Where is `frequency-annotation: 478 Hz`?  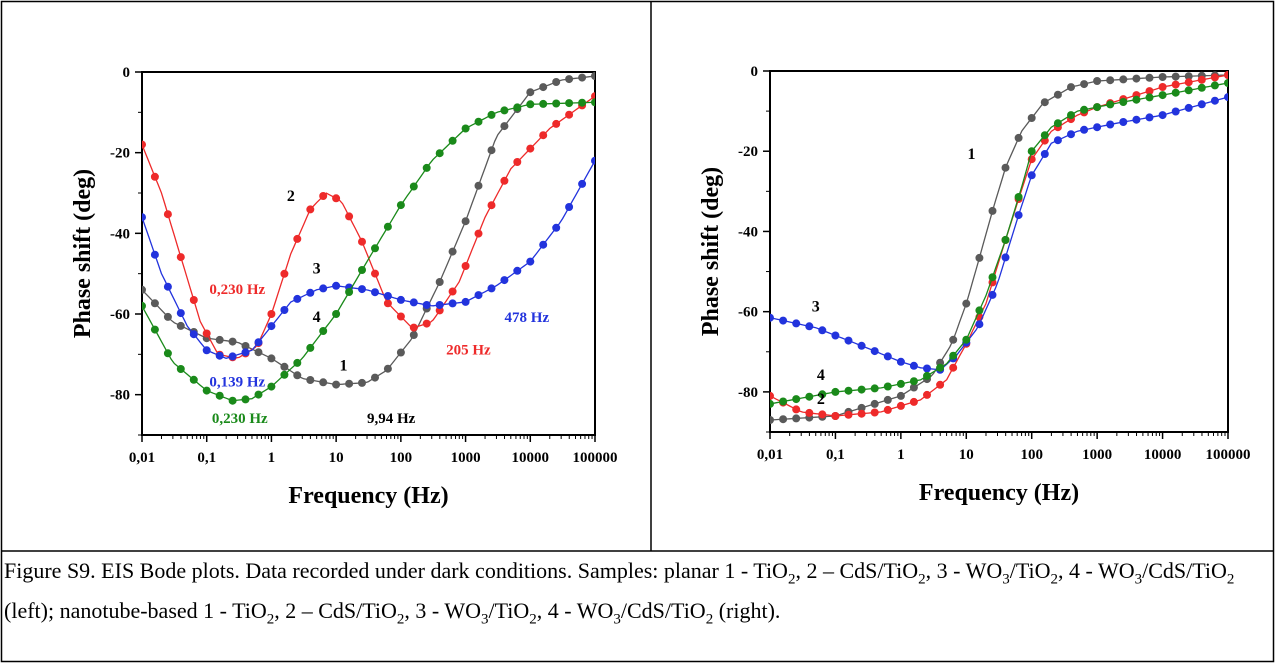
frequency-annotation: 478 Hz is located at coordinates (527, 318).